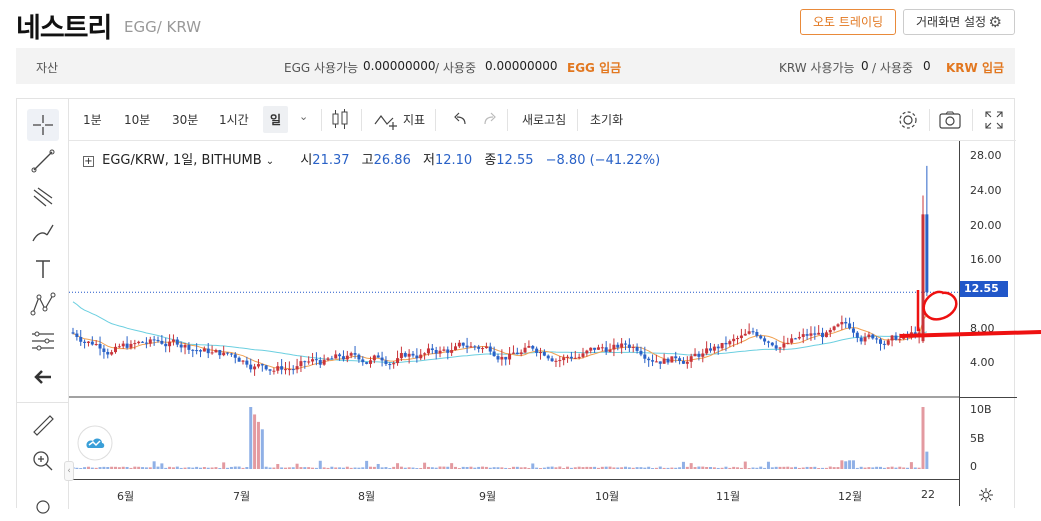 The width and height of the screenshot is (1041, 521). I want to click on indicator-button: 지표, so click(414, 120).